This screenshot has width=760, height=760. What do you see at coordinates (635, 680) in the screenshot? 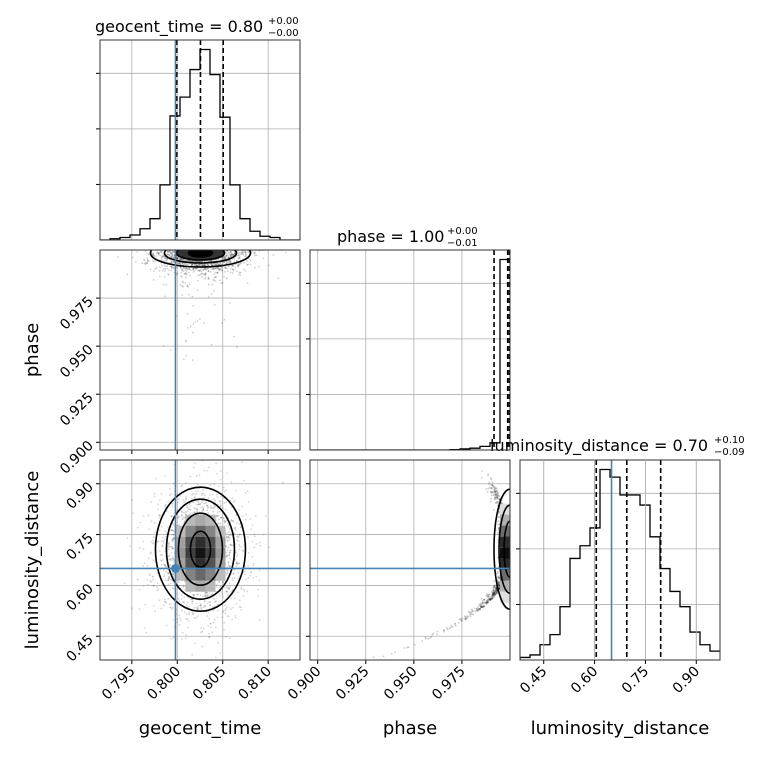
I see `x-tick-label: 0.75` at bounding box center [635, 680].